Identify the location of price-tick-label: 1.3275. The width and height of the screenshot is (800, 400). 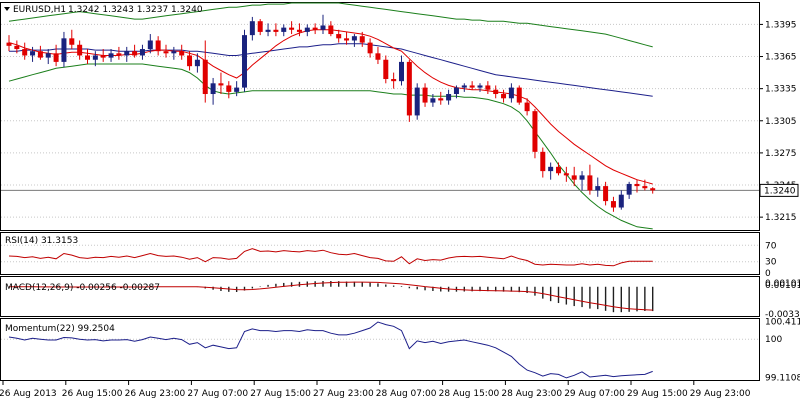
(781, 154).